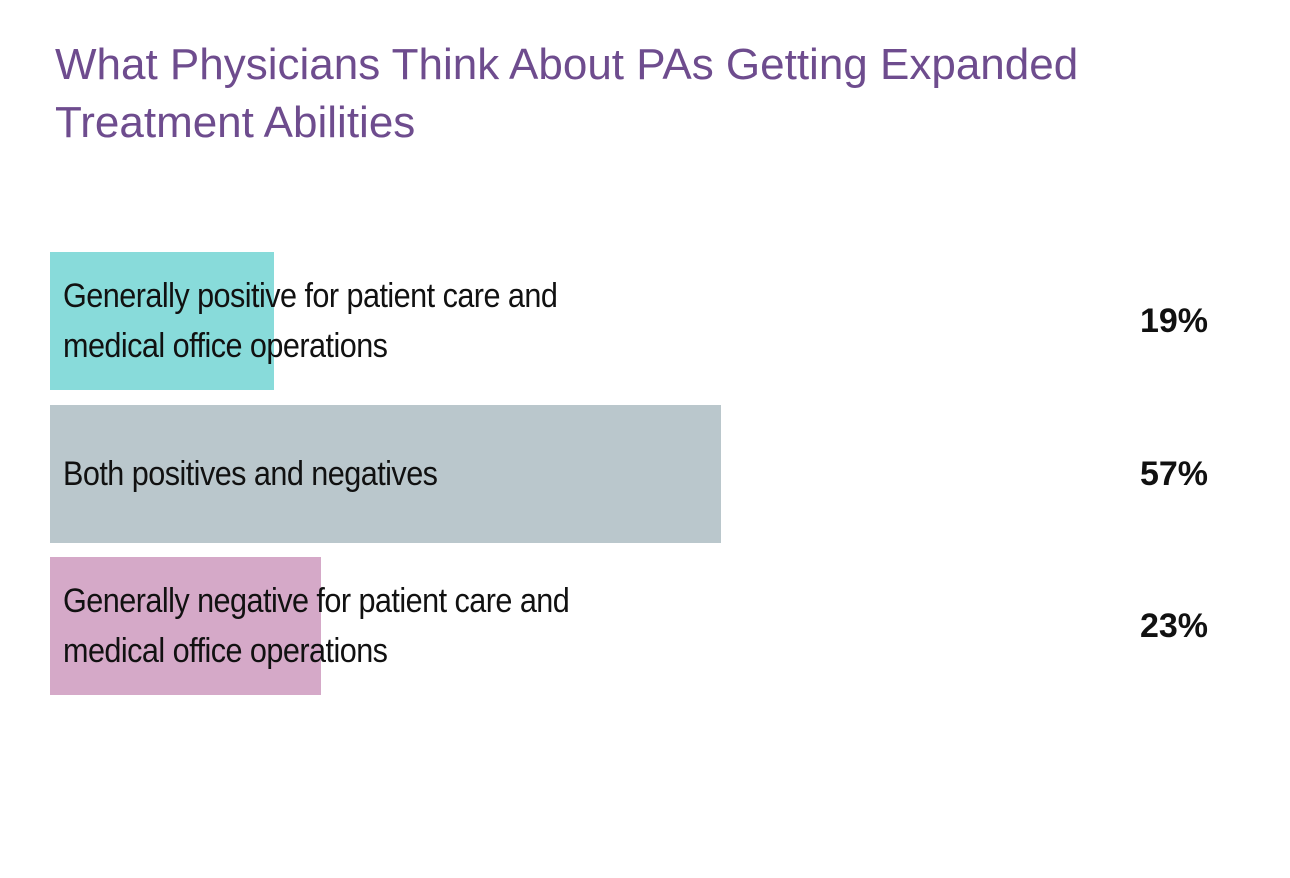  What do you see at coordinates (1173, 625) in the screenshot?
I see `value-label: 23%` at bounding box center [1173, 625].